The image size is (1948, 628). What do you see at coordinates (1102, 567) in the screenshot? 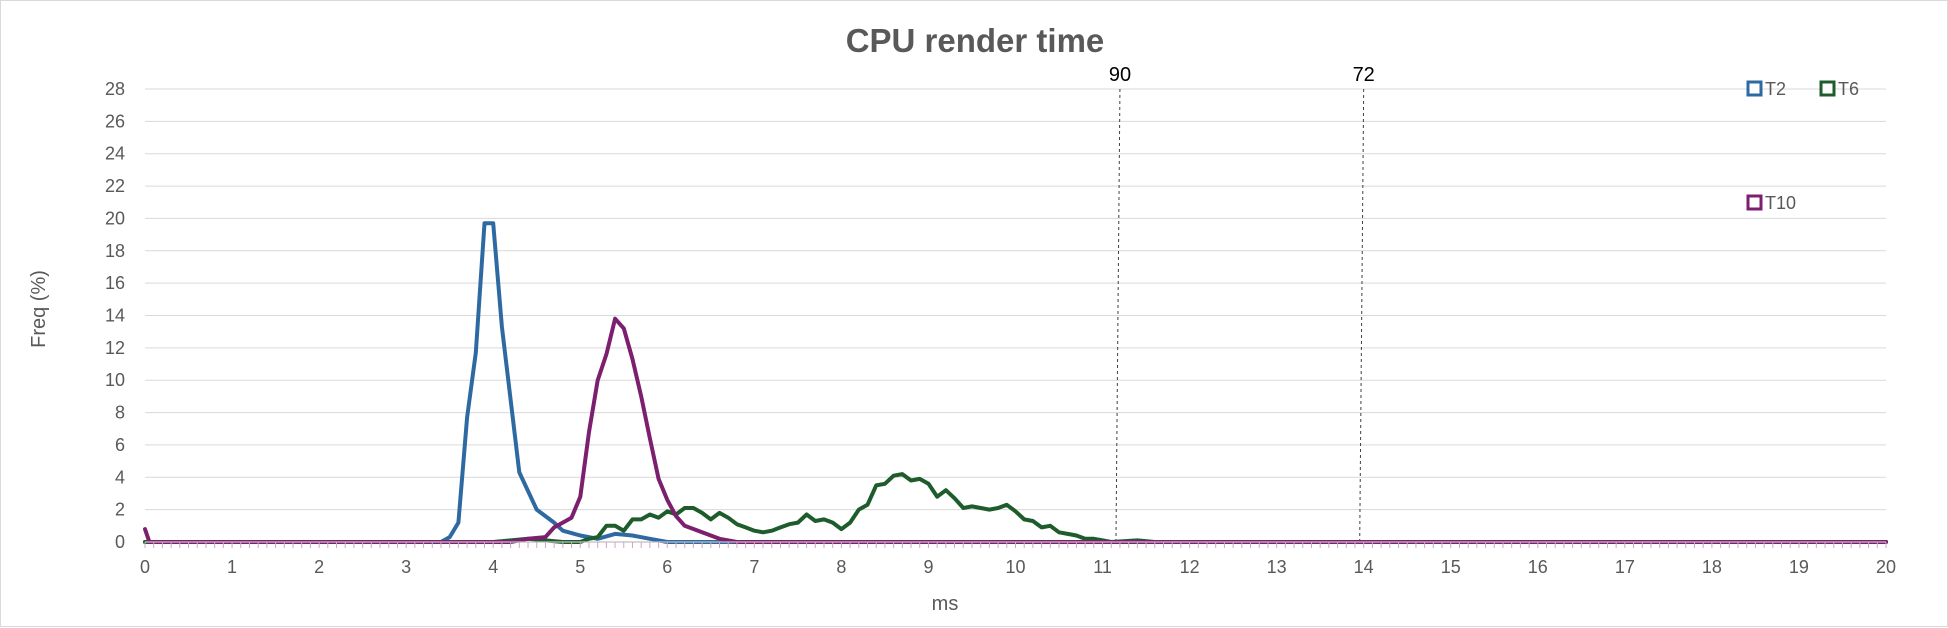
I see `x-tick-label-11: 11` at bounding box center [1102, 567].